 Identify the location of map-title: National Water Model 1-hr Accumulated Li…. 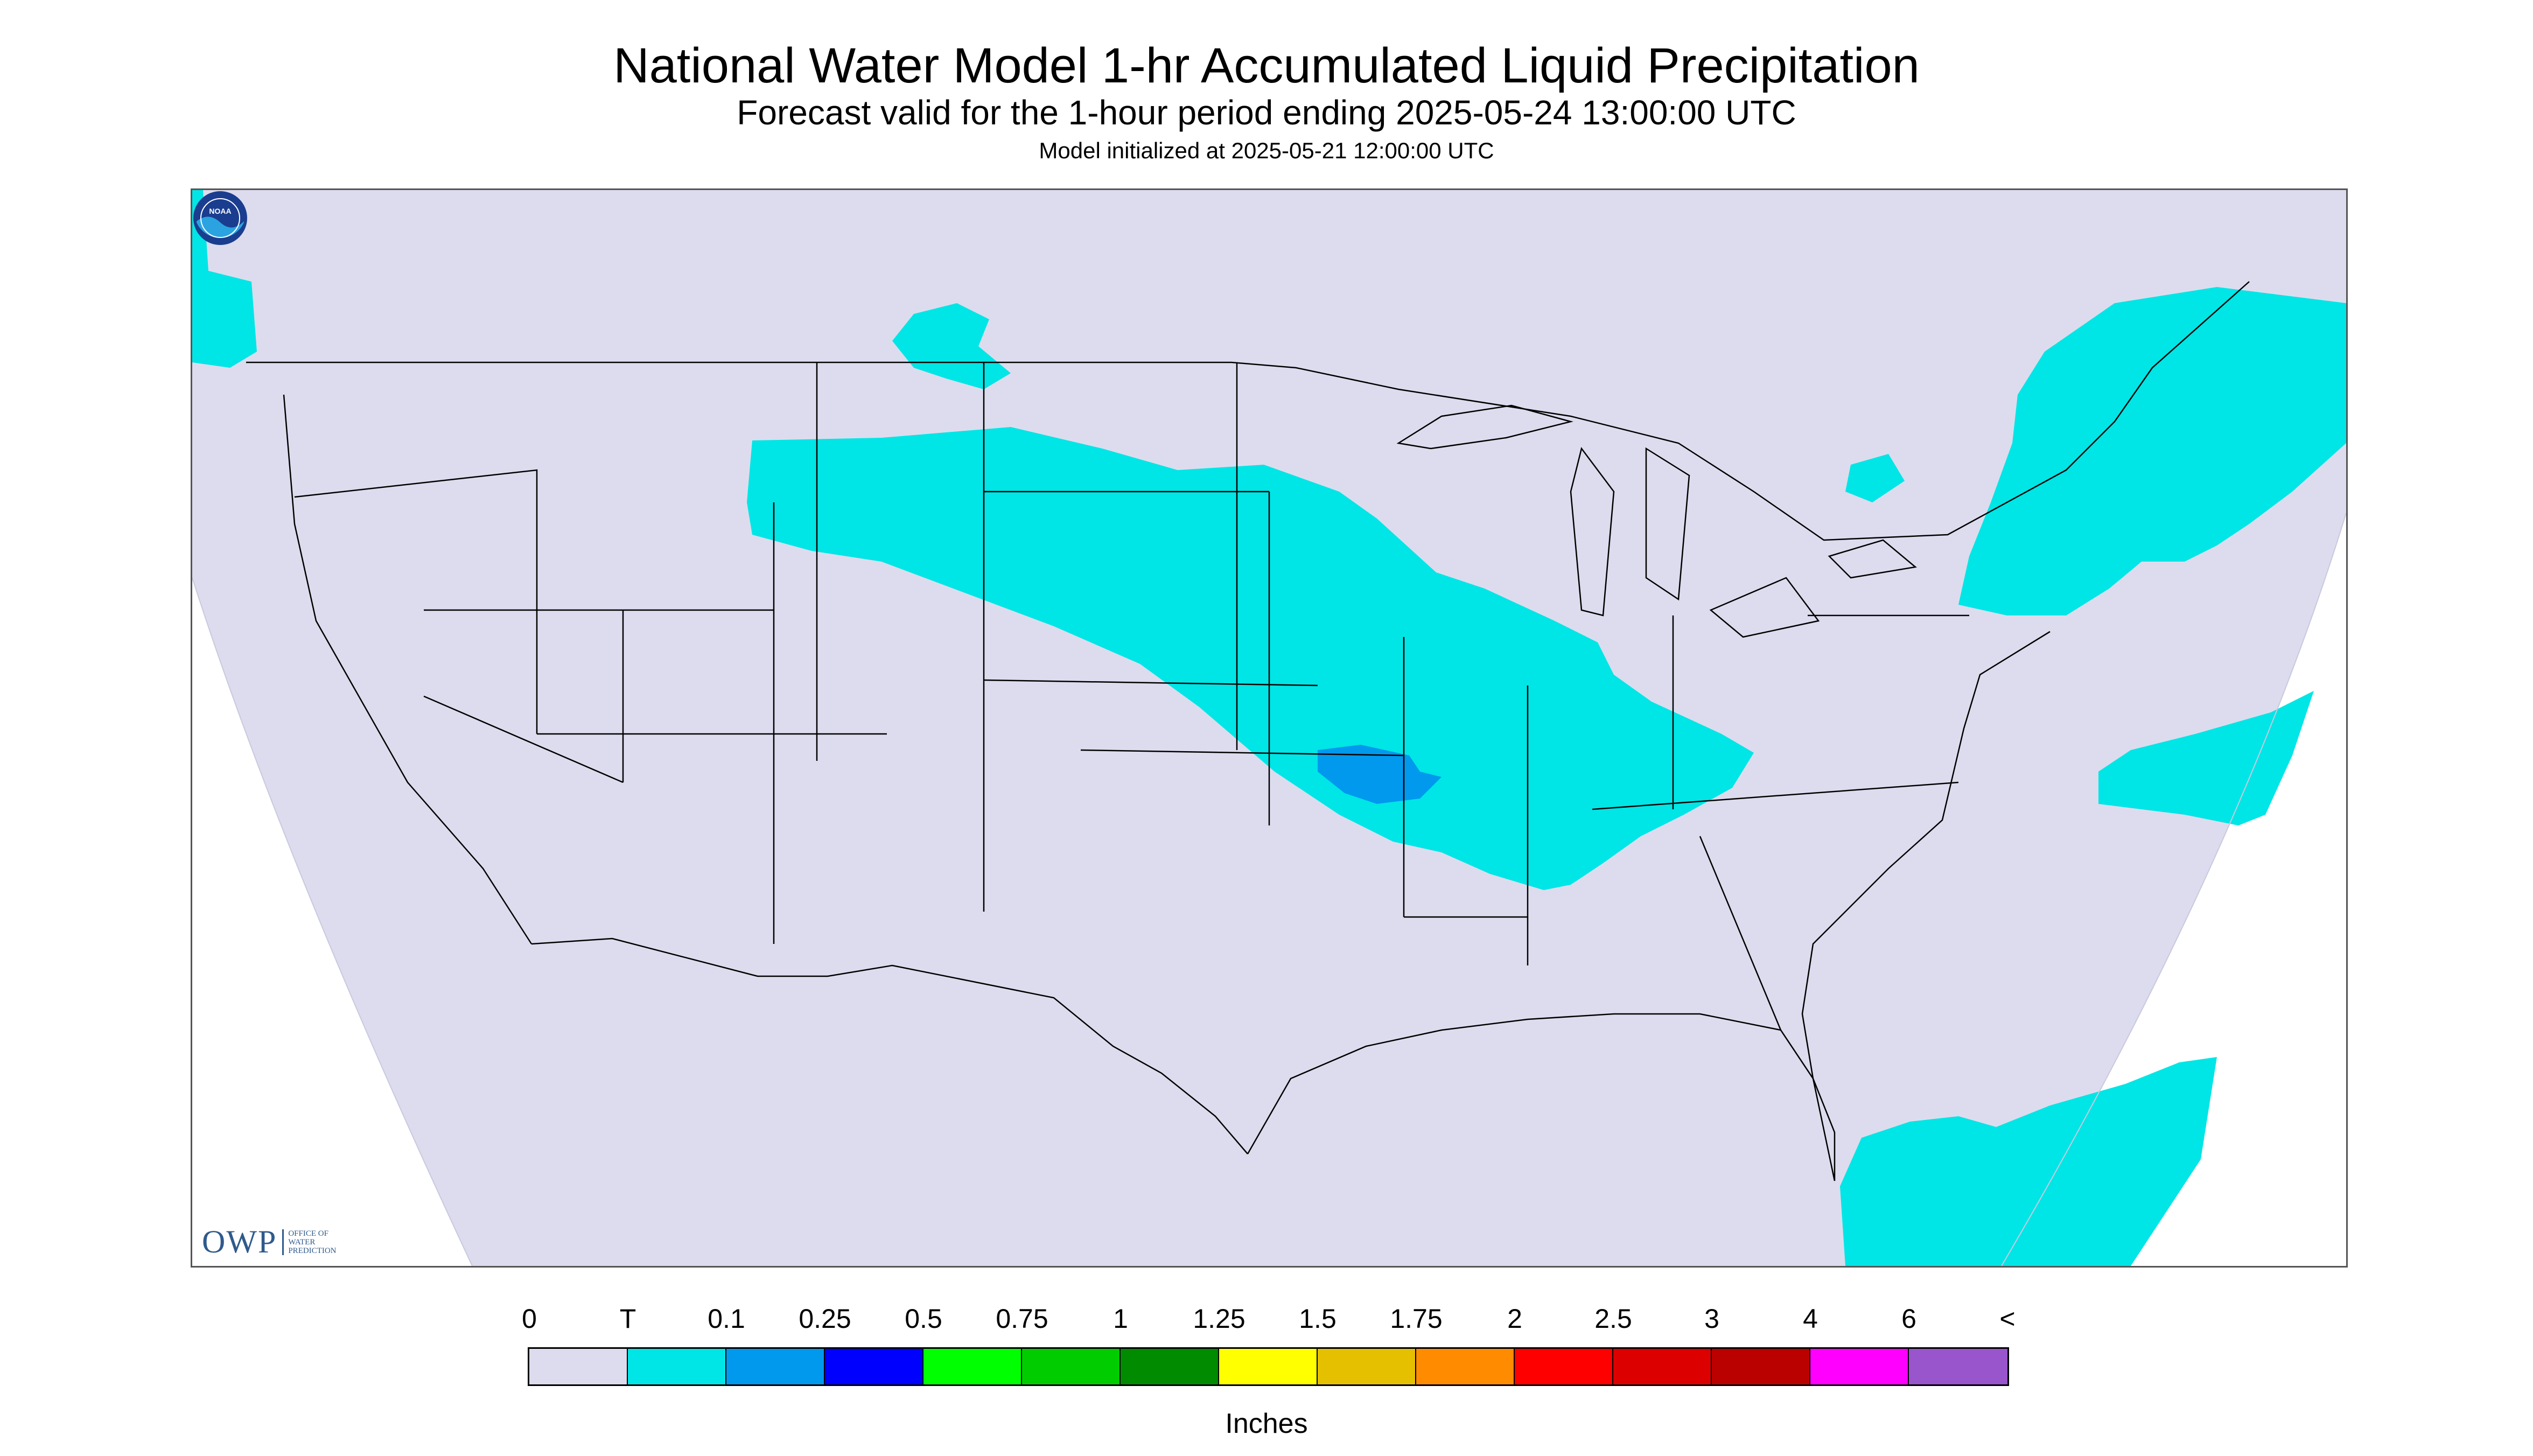
(1266, 65).